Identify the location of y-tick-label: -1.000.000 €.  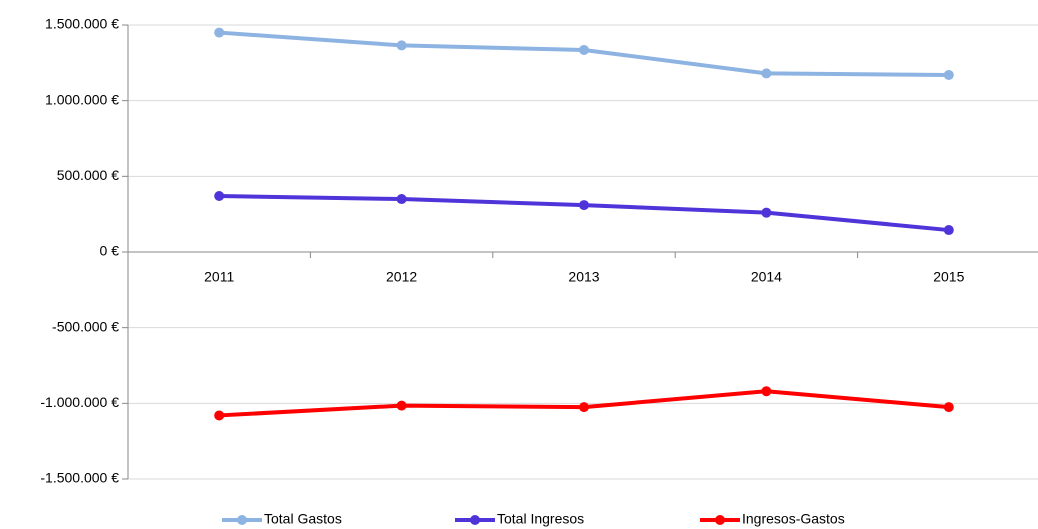
(79, 402).